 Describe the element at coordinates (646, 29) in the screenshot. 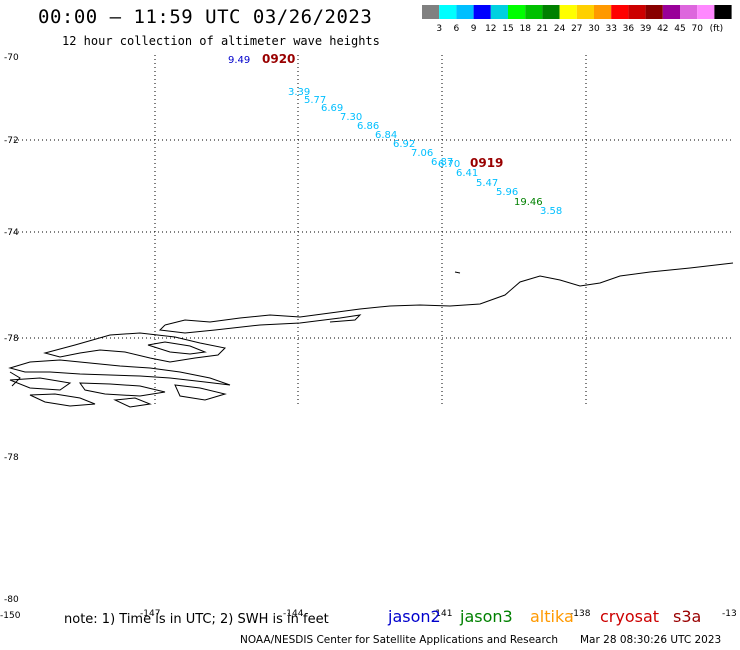

I see `legend-label: 39` at that location.